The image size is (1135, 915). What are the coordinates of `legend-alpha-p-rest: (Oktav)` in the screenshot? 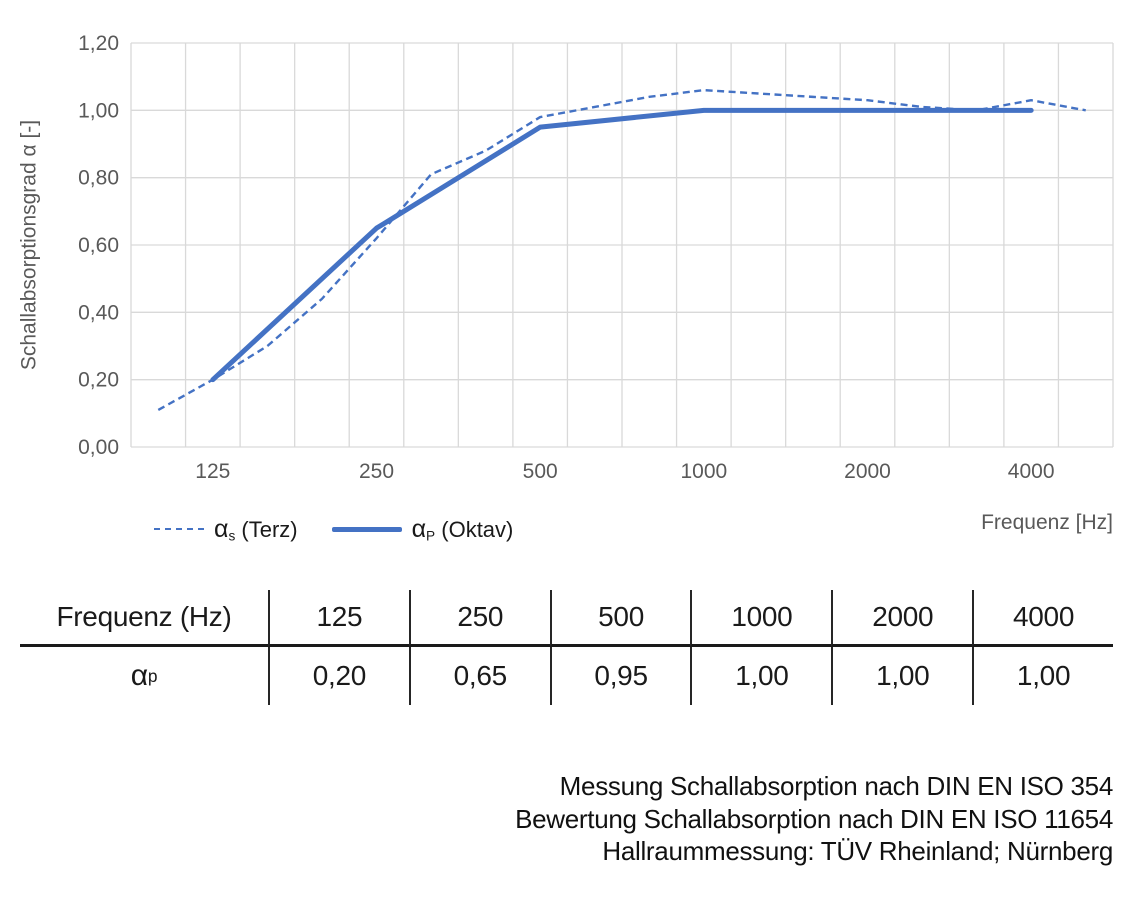 It's located at (474, 529).